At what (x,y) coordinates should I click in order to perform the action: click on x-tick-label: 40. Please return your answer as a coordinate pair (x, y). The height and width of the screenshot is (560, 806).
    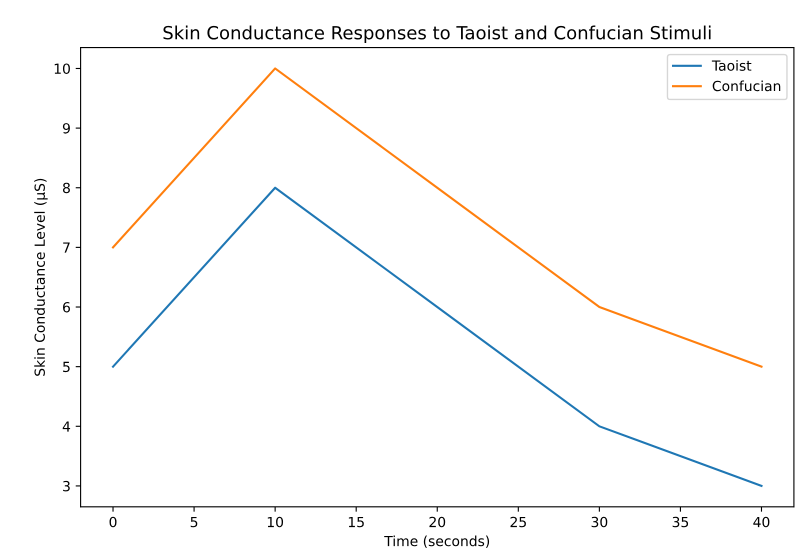
    Looking at the image, I should click on (761, 522).